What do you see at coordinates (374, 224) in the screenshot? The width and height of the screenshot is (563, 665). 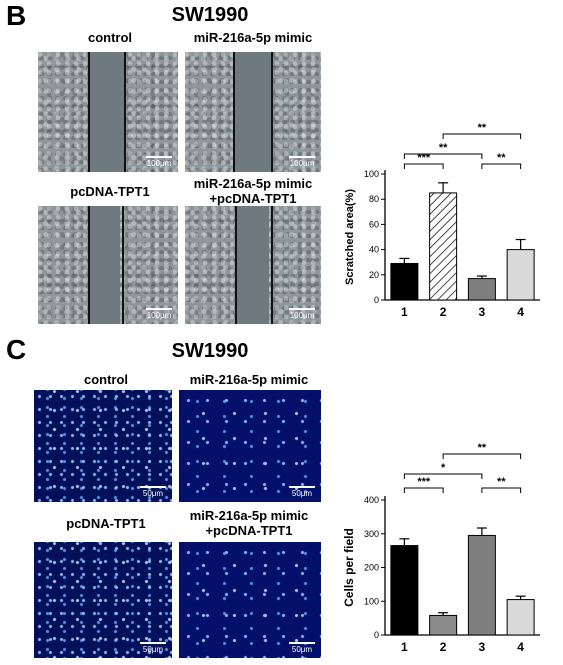 I see `y-tick-label: 60` at bounding box center [374, 224].